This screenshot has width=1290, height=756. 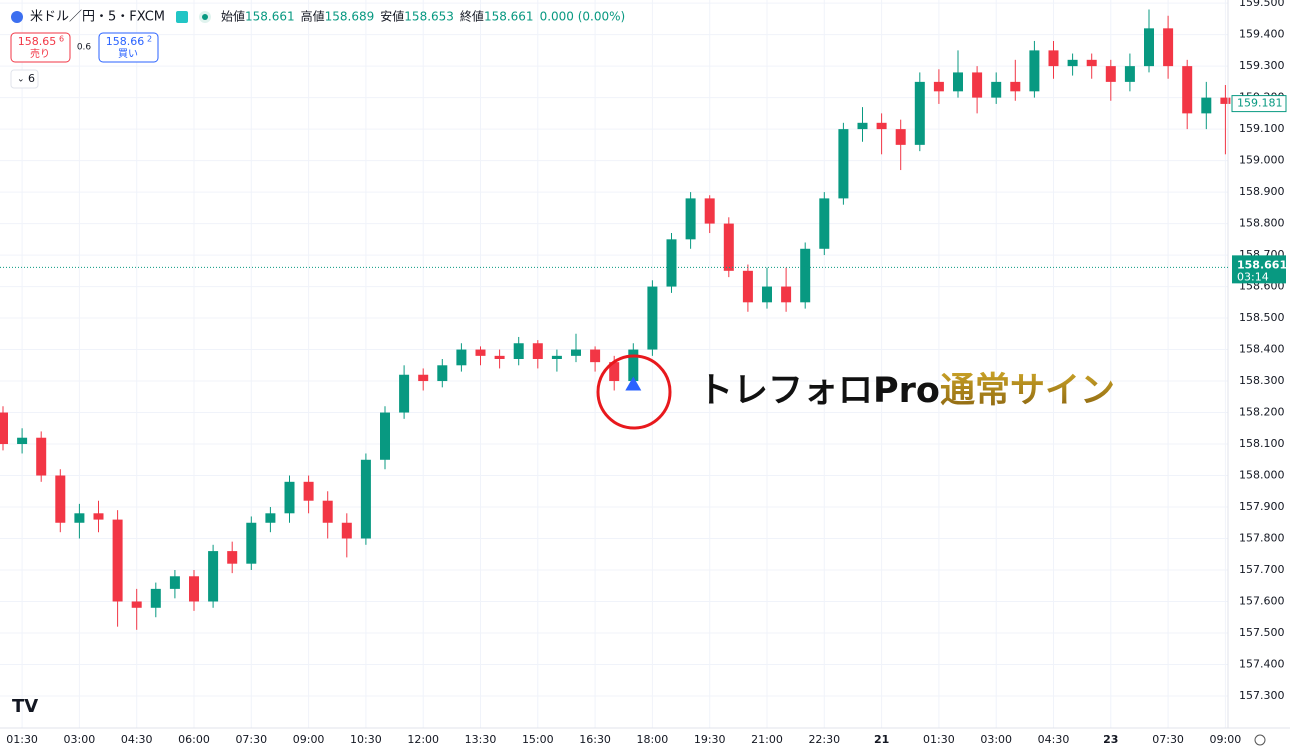 What do you see at coordinates (1253, 276) in the screenshot?
I see `countdown: 03:14` at bounding box center [1253, 276].